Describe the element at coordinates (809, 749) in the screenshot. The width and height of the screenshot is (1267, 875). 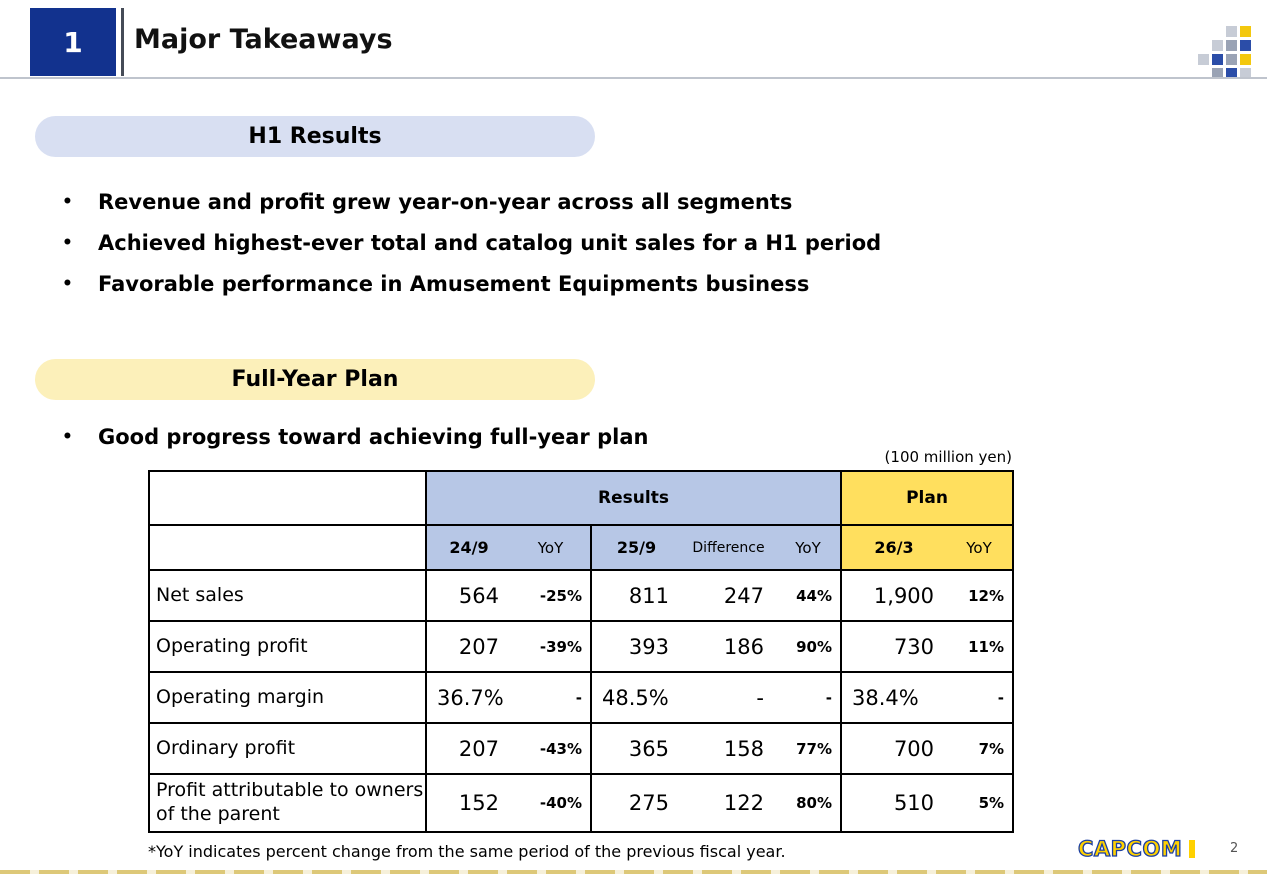
I see `table-cell: 77%` at that location.